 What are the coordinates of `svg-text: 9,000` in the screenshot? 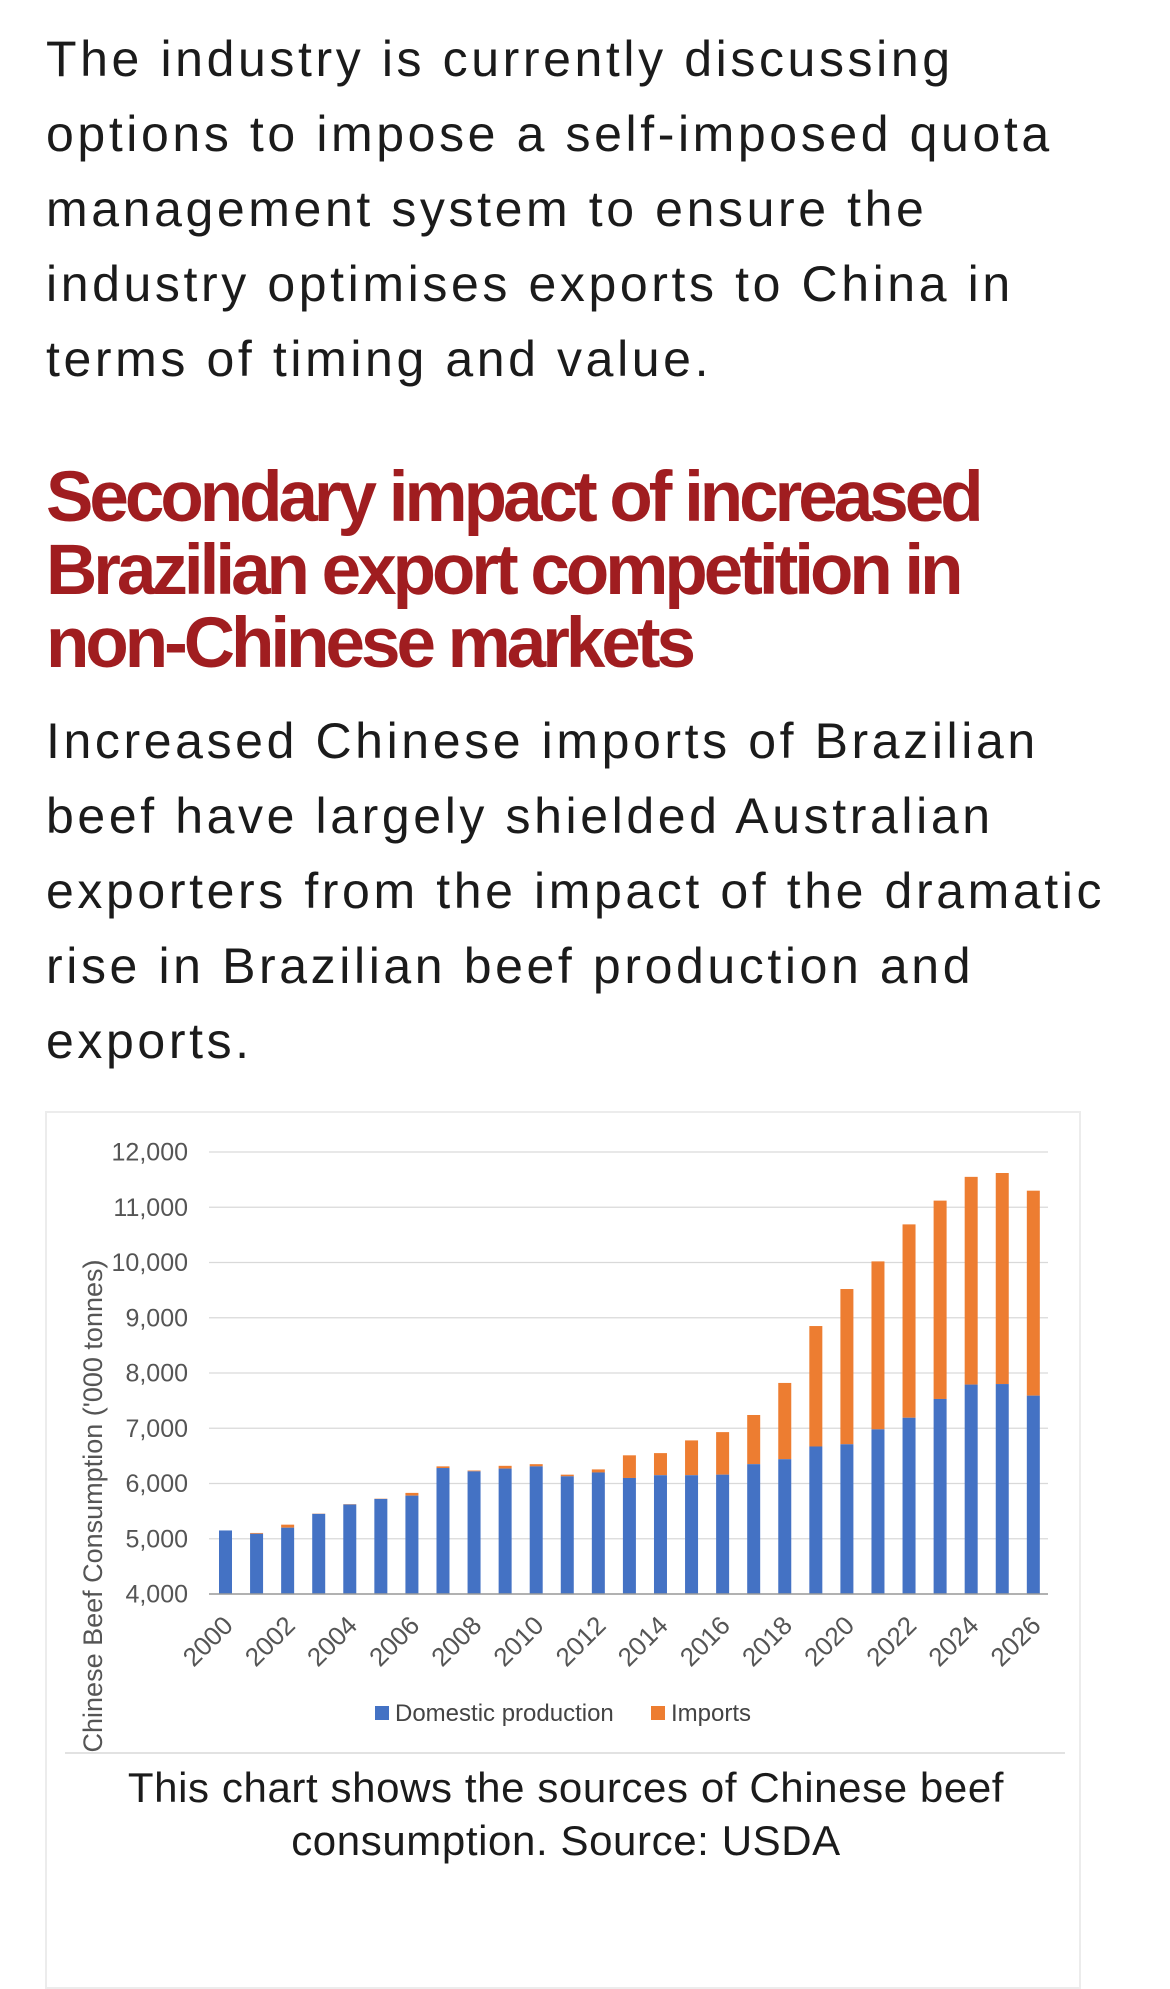 It's located at (156, 1318).